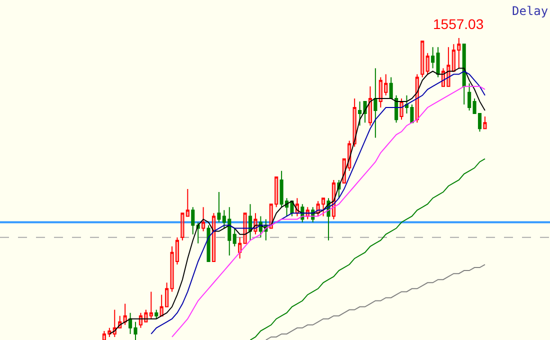 The image size is (550, 340). What do you see at coordinates (530, 11) in the screenshot?
I see `text: Delay` at bounding box center [530, 11].